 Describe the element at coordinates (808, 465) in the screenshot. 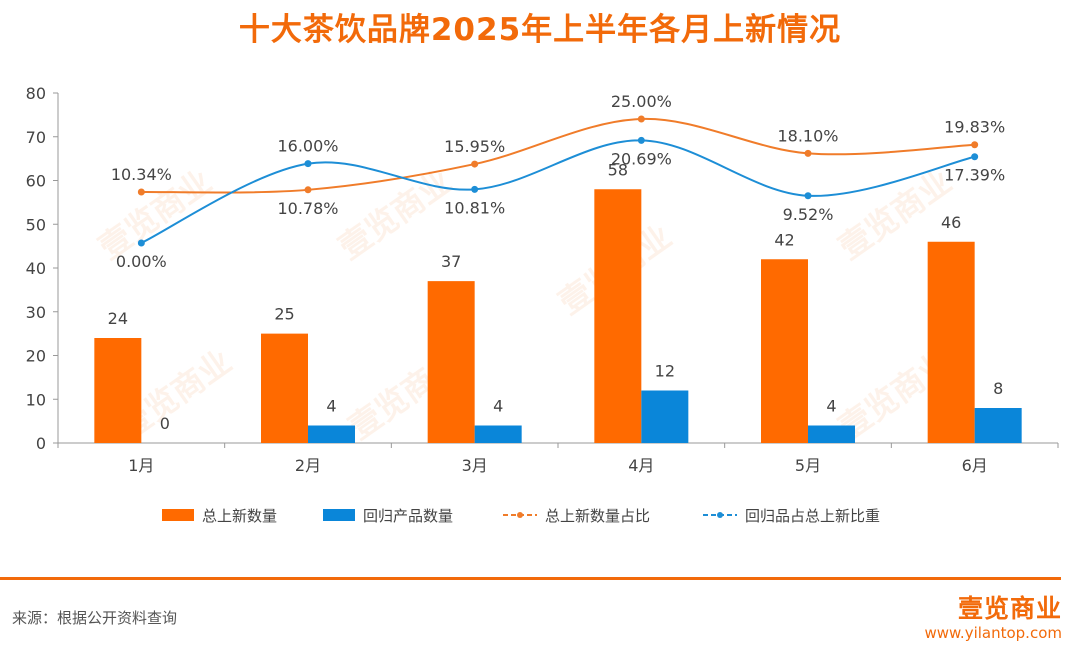

I see `x-tick-label: 5月` at that location.